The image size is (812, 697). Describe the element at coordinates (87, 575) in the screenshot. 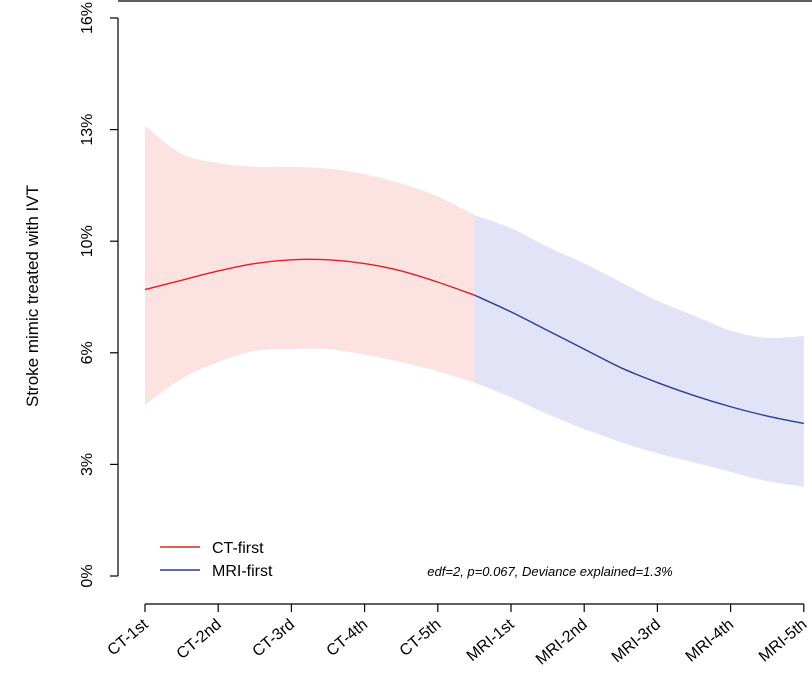

I see `y-tick-label: 0%` at that location.